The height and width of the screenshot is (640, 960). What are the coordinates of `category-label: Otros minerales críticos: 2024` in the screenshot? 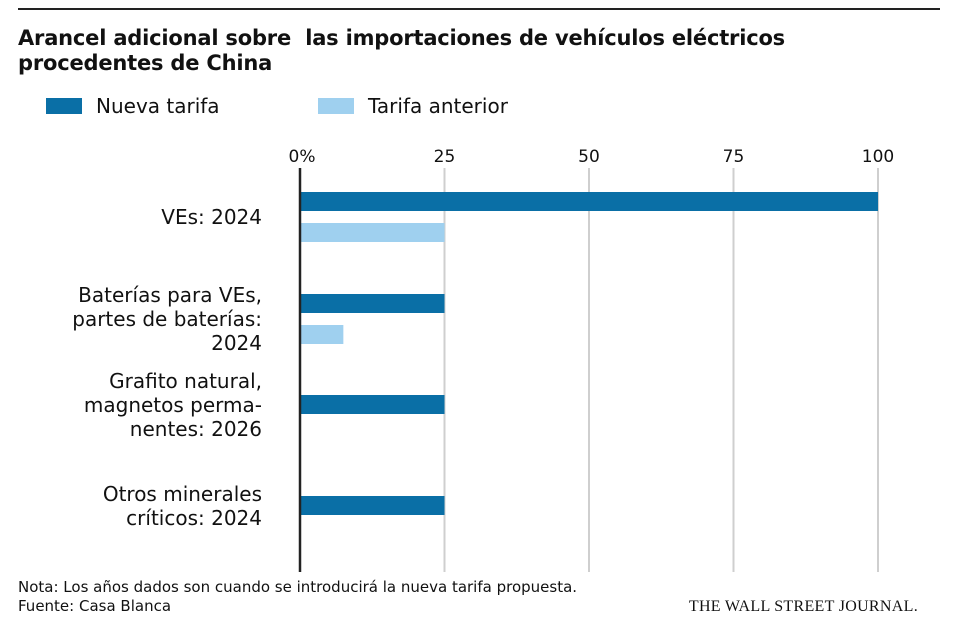 It's located at (182, 506).